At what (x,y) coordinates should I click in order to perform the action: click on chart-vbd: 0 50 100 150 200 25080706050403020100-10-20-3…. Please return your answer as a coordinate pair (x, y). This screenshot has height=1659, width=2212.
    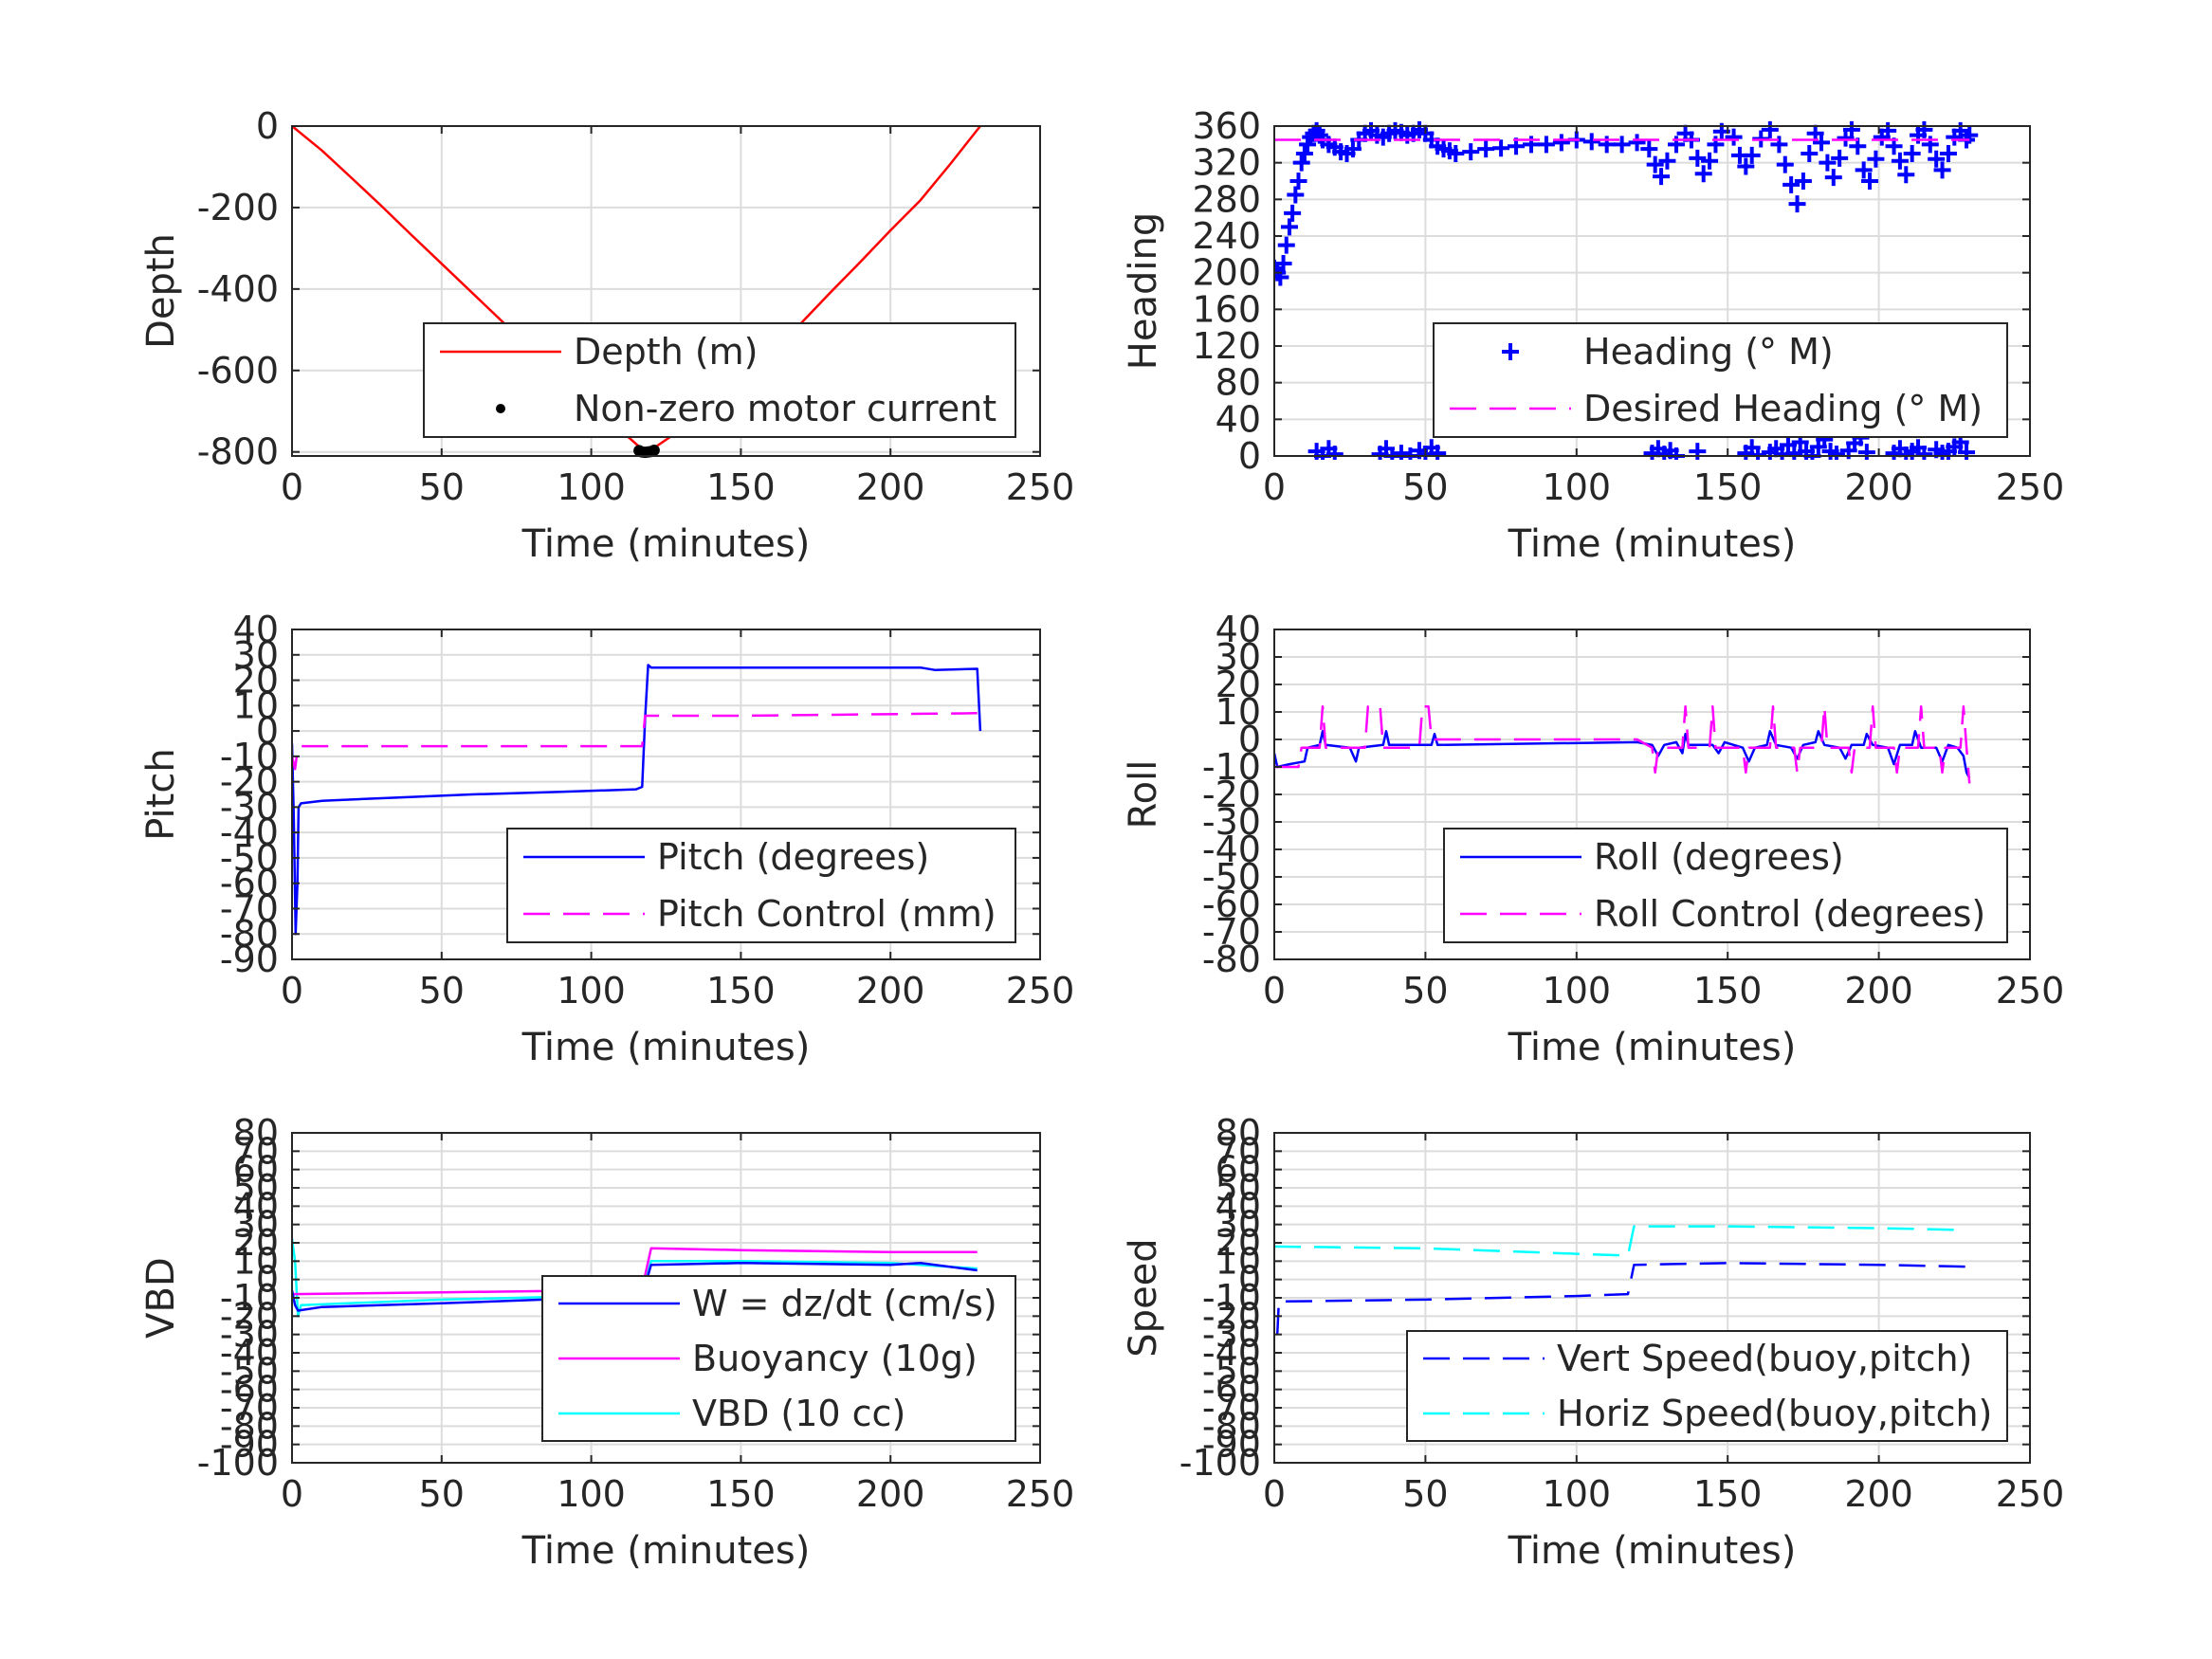
    Looking at the image, I should click on (606, 1342).